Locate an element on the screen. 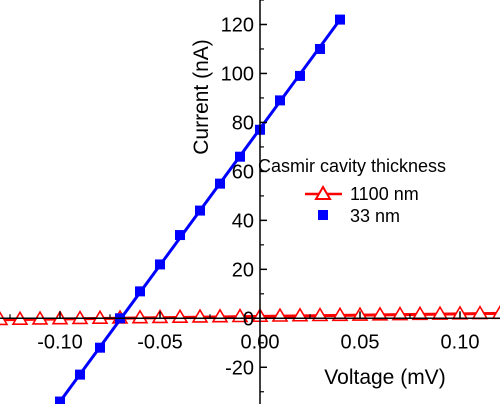 The image size is (500, 404). x-tick-label: 0.05 is located at coordinates (360, 342).